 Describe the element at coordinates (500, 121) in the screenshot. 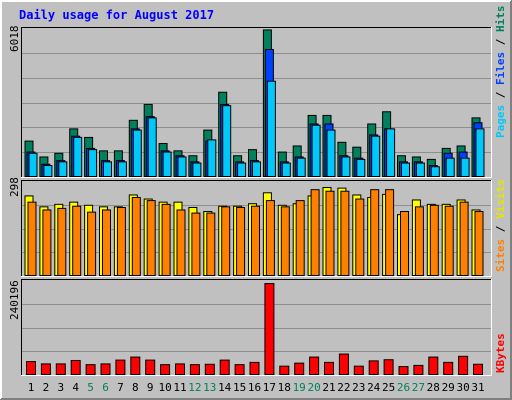

I see `legend-pages: Pages` at that location.